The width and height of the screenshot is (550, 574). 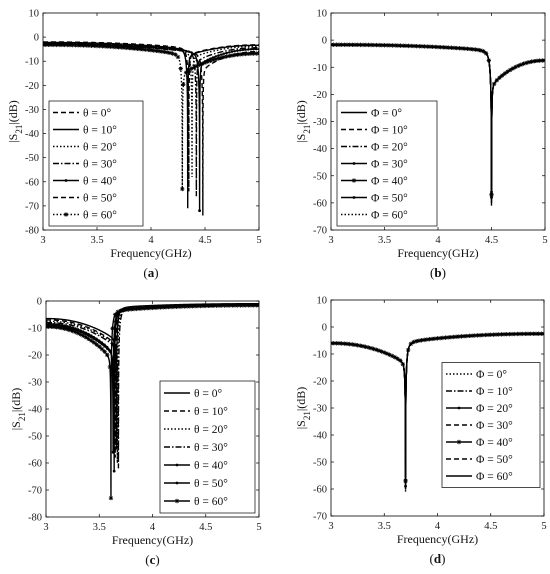 I want to click on y-axis-label: |S21|(dB), so click(x=15, y=121).